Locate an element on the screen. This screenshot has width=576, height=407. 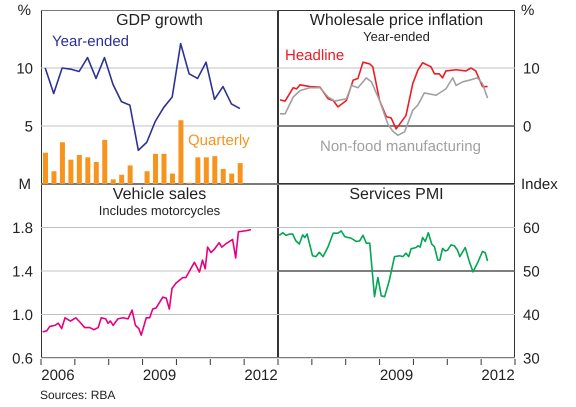
y-tick-label: 60 is located at coordinates (531, 228).